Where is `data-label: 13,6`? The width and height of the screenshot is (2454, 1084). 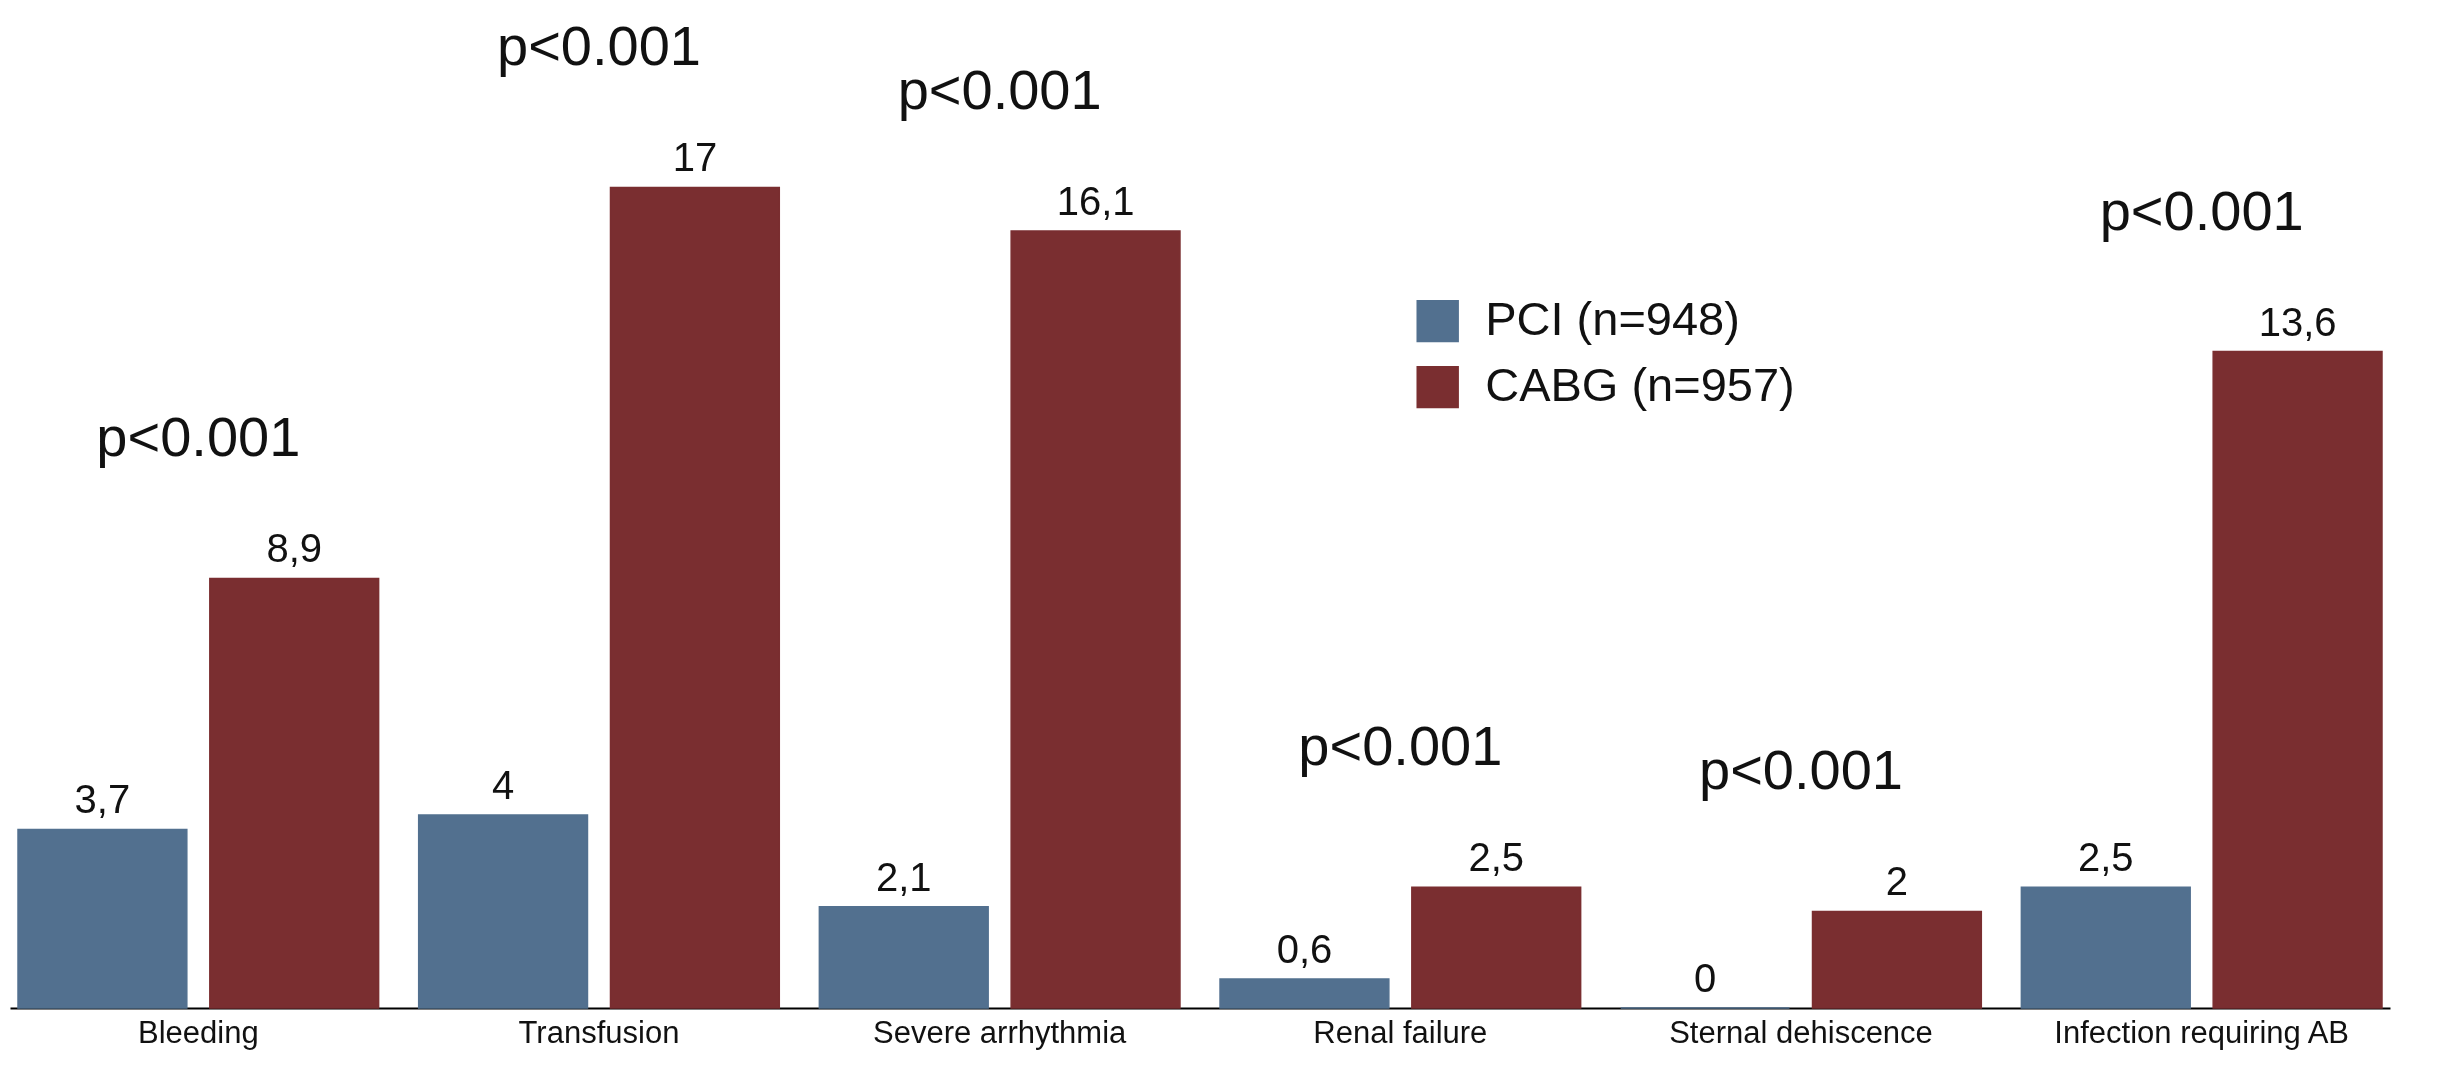 data-label: 13,6 is located at coordinates (2297, 321).